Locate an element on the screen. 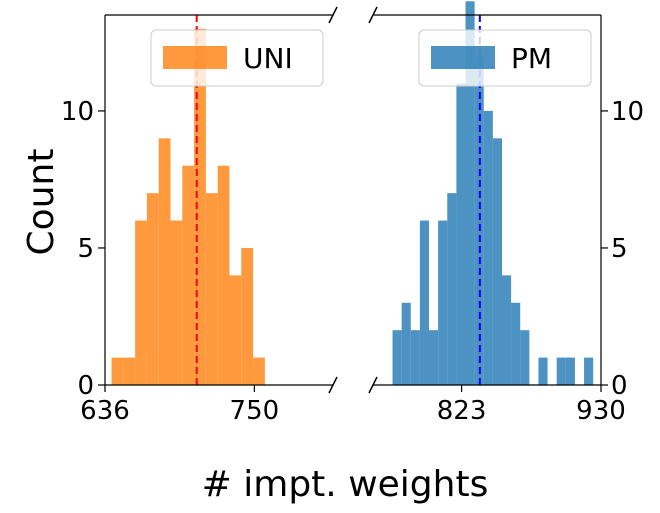 Image resolution: width=660 pixels, height=513 pixels. pm-ytick-label-1: 5 is located at coordinates (619, 249).